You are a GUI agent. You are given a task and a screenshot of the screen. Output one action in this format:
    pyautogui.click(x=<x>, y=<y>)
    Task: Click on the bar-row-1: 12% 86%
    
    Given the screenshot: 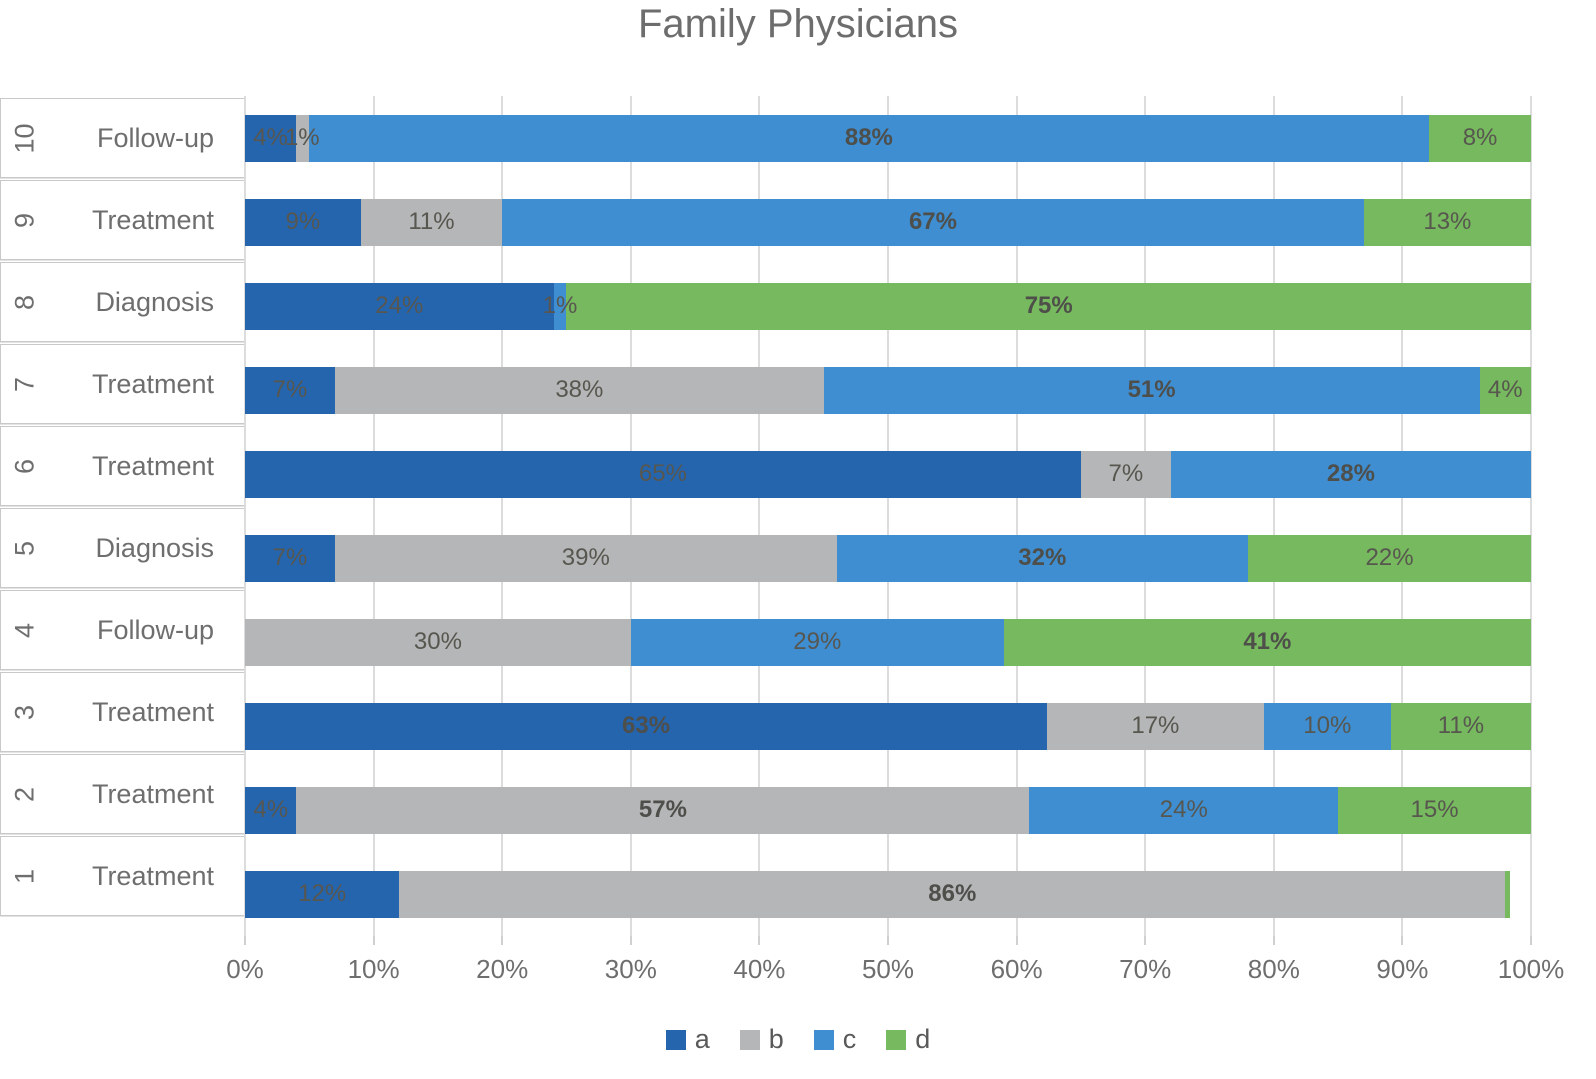 What is the action you would take?
    pyautogui.click(x=888, y=894)
    